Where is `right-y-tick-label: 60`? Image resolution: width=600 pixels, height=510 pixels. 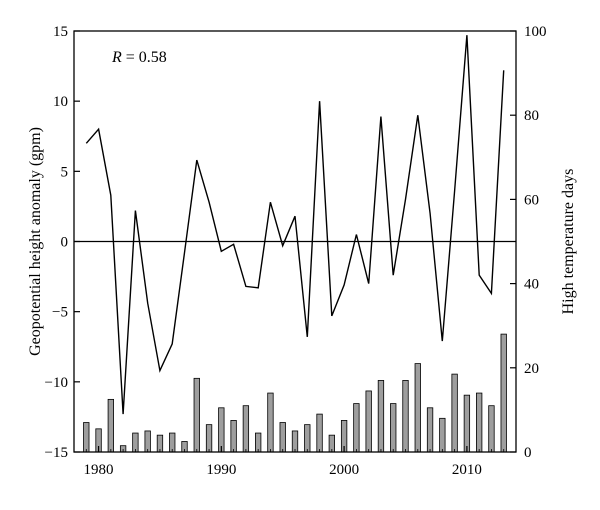 right-y-tick-label: 60 is located at coordinates (531, 200).